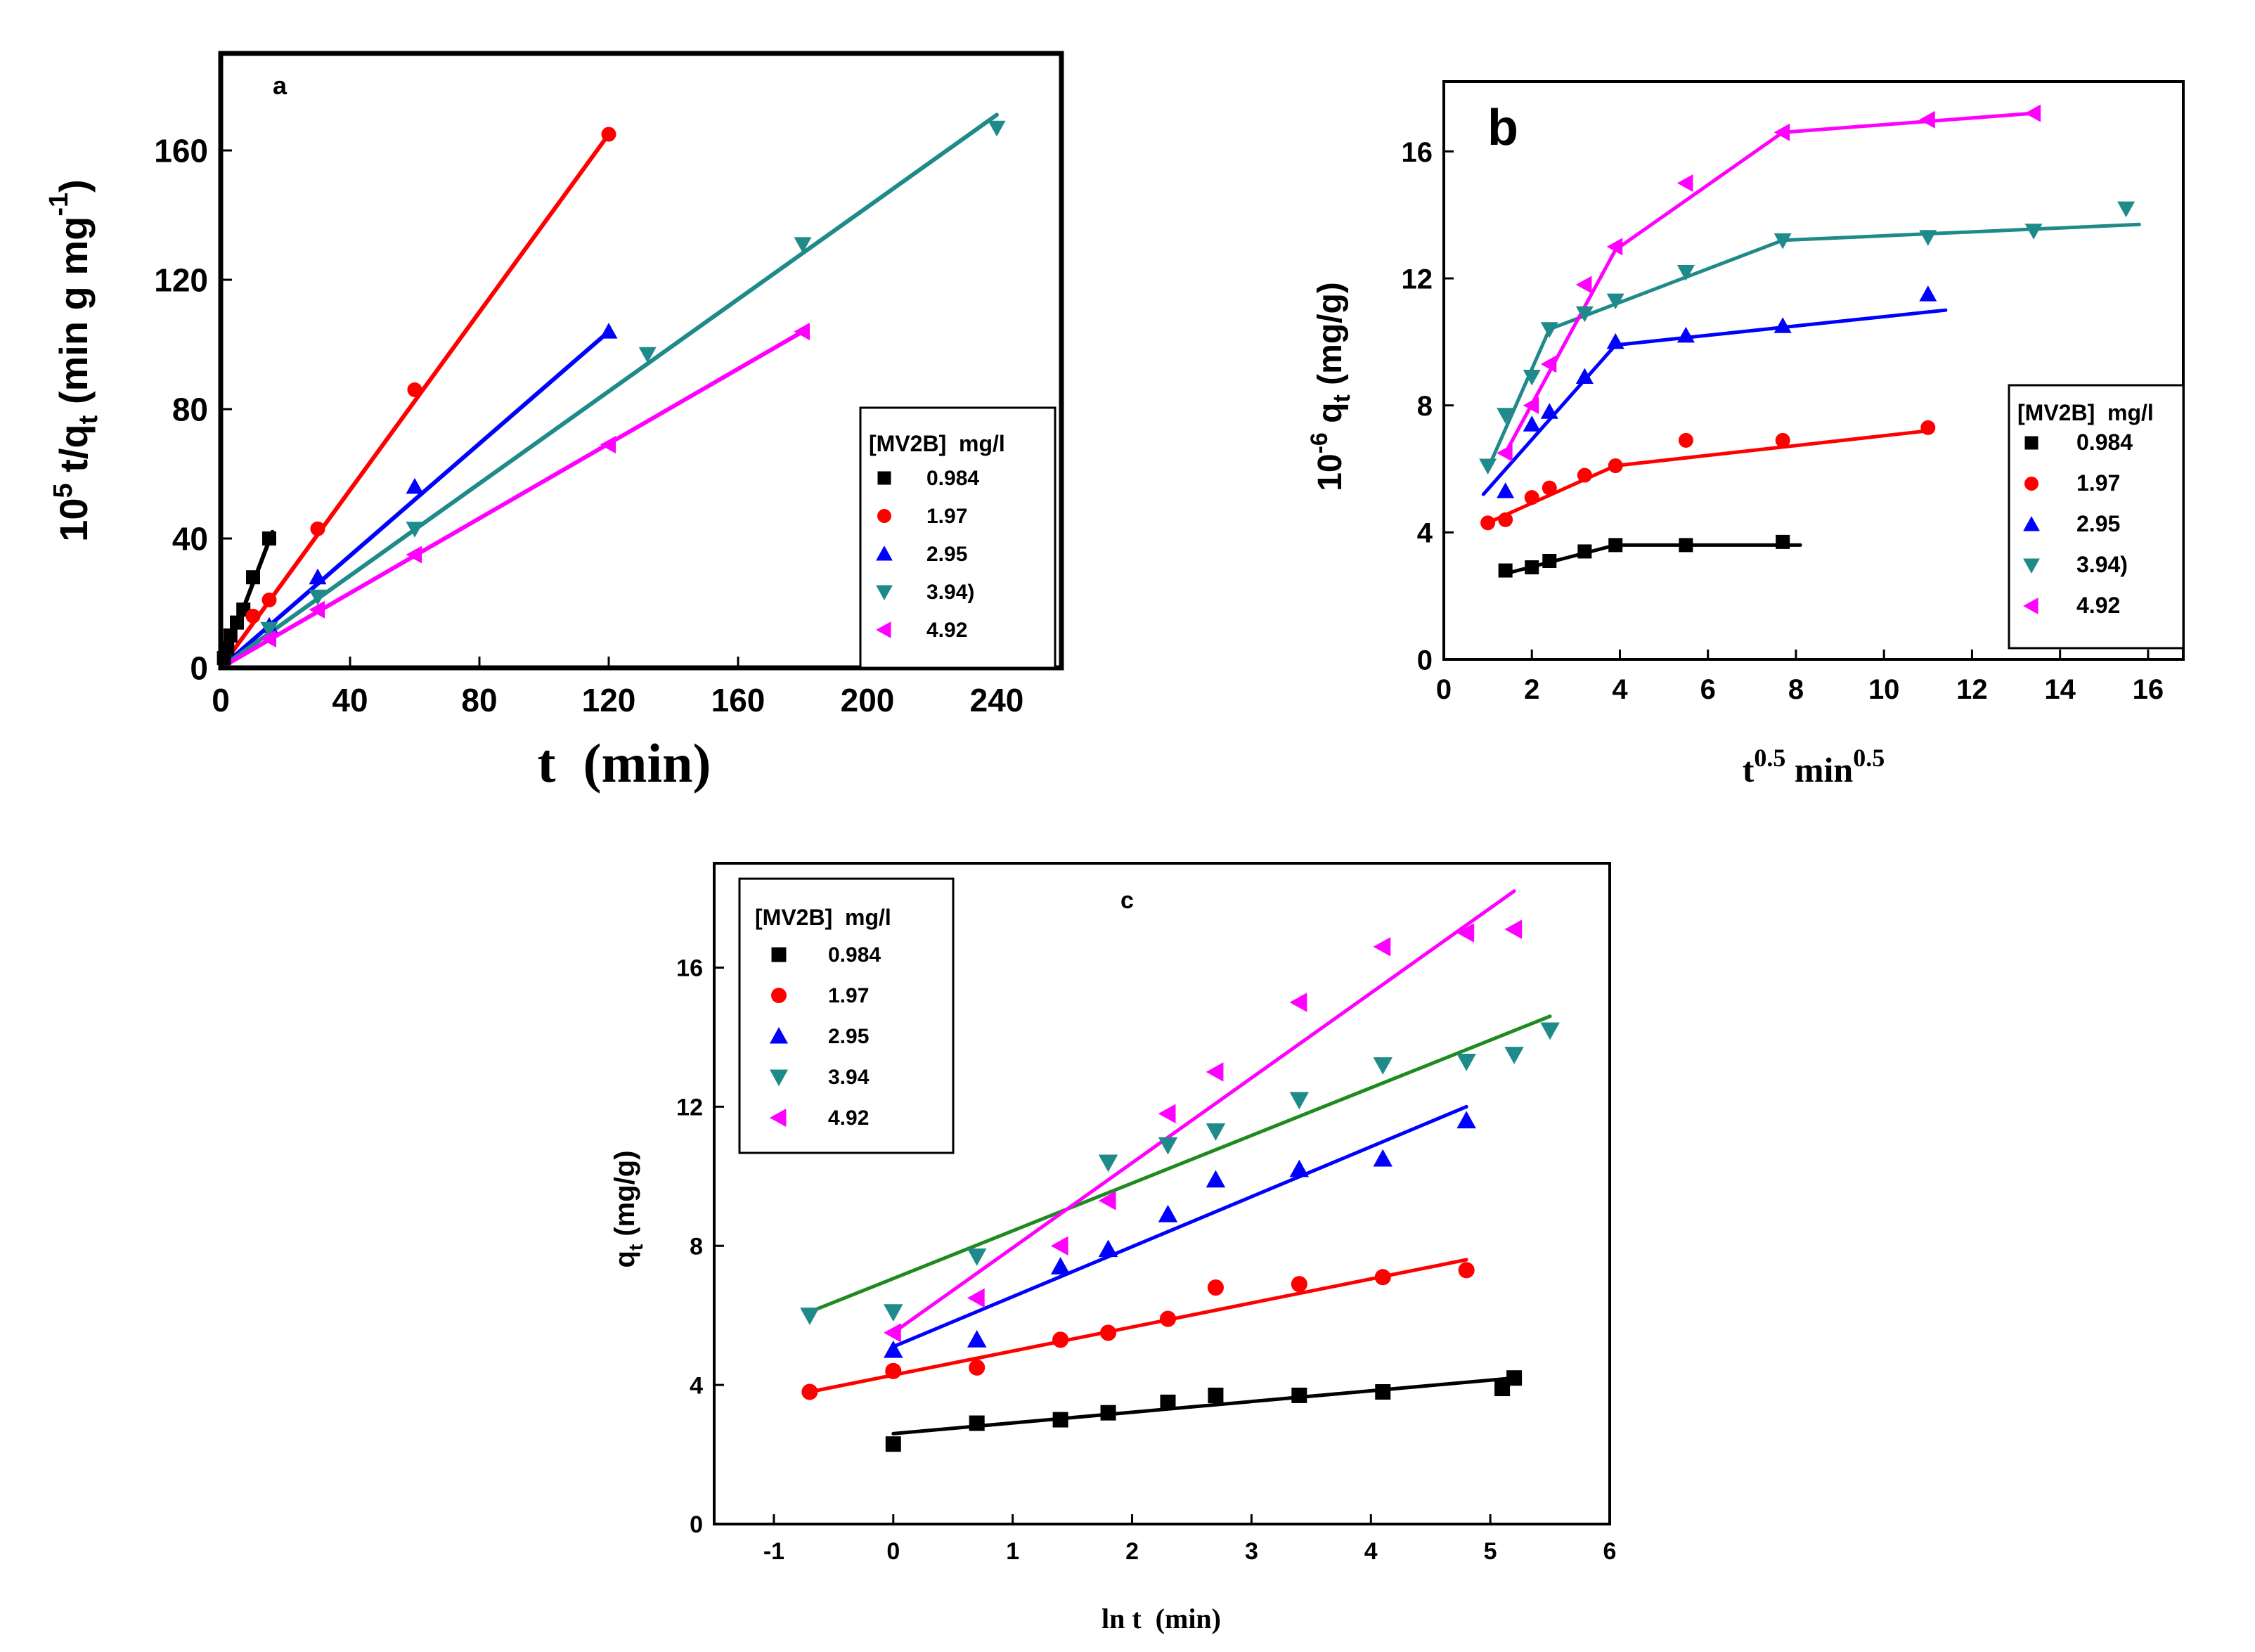 Image resolution: width=2255 pixels, height=1652 pixels. Describe the element at coordinates (2030, 606) in the screenshot. I see `chart-b-legend-marker-4.92` at that location.